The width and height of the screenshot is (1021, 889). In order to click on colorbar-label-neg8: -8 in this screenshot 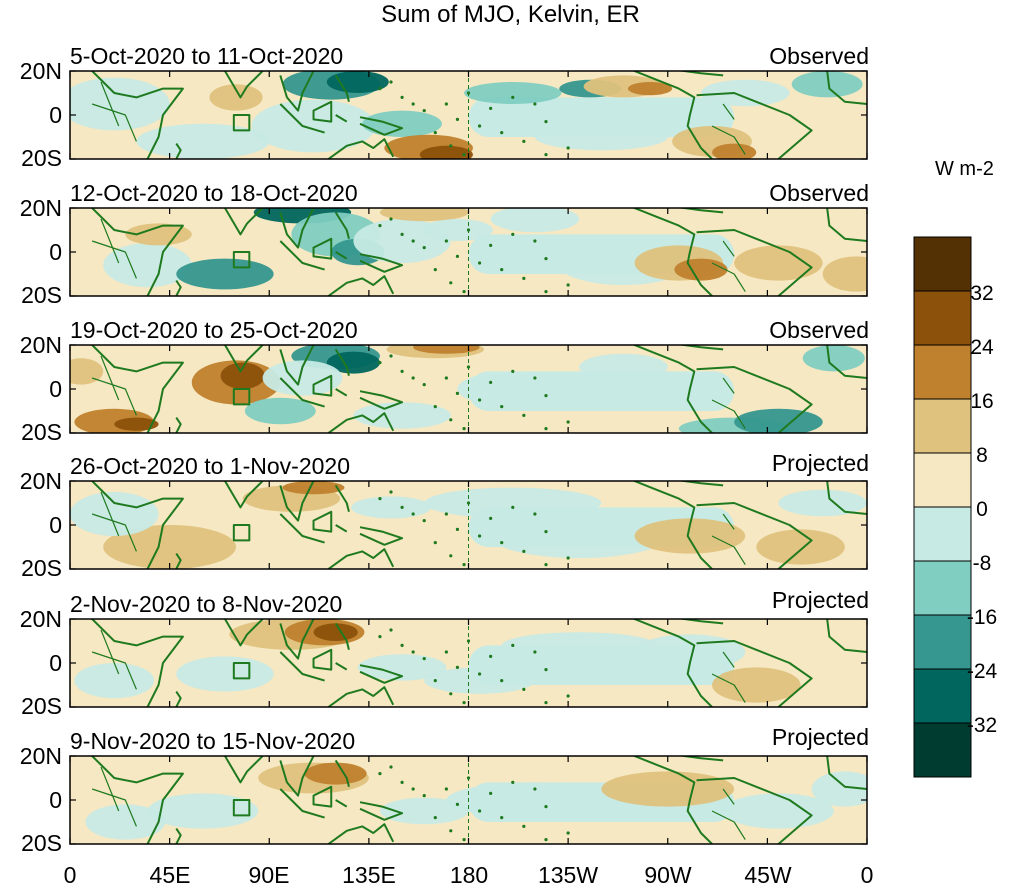, I will do `click(982, 563)`.